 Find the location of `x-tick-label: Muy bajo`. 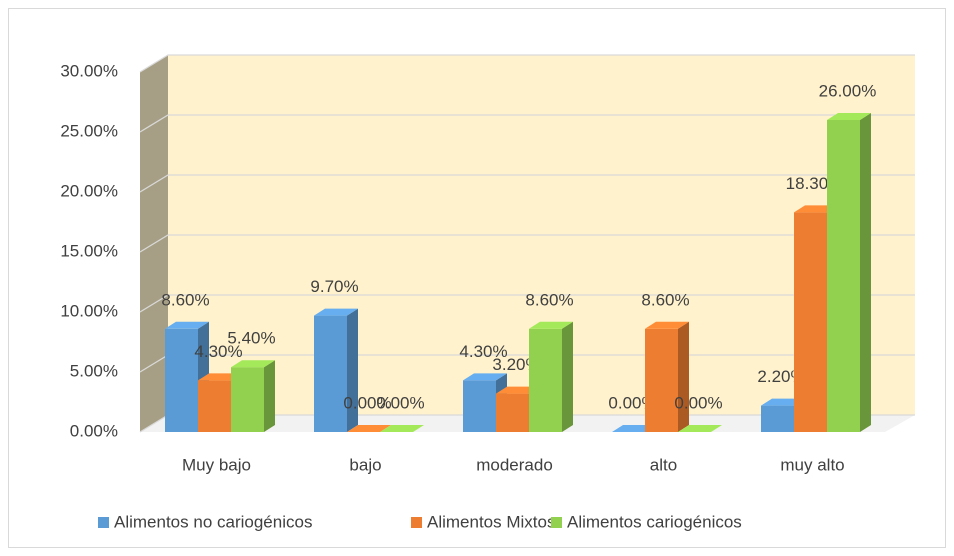

x-tick-label: Muy bajo is located at coordinates (216, 464).